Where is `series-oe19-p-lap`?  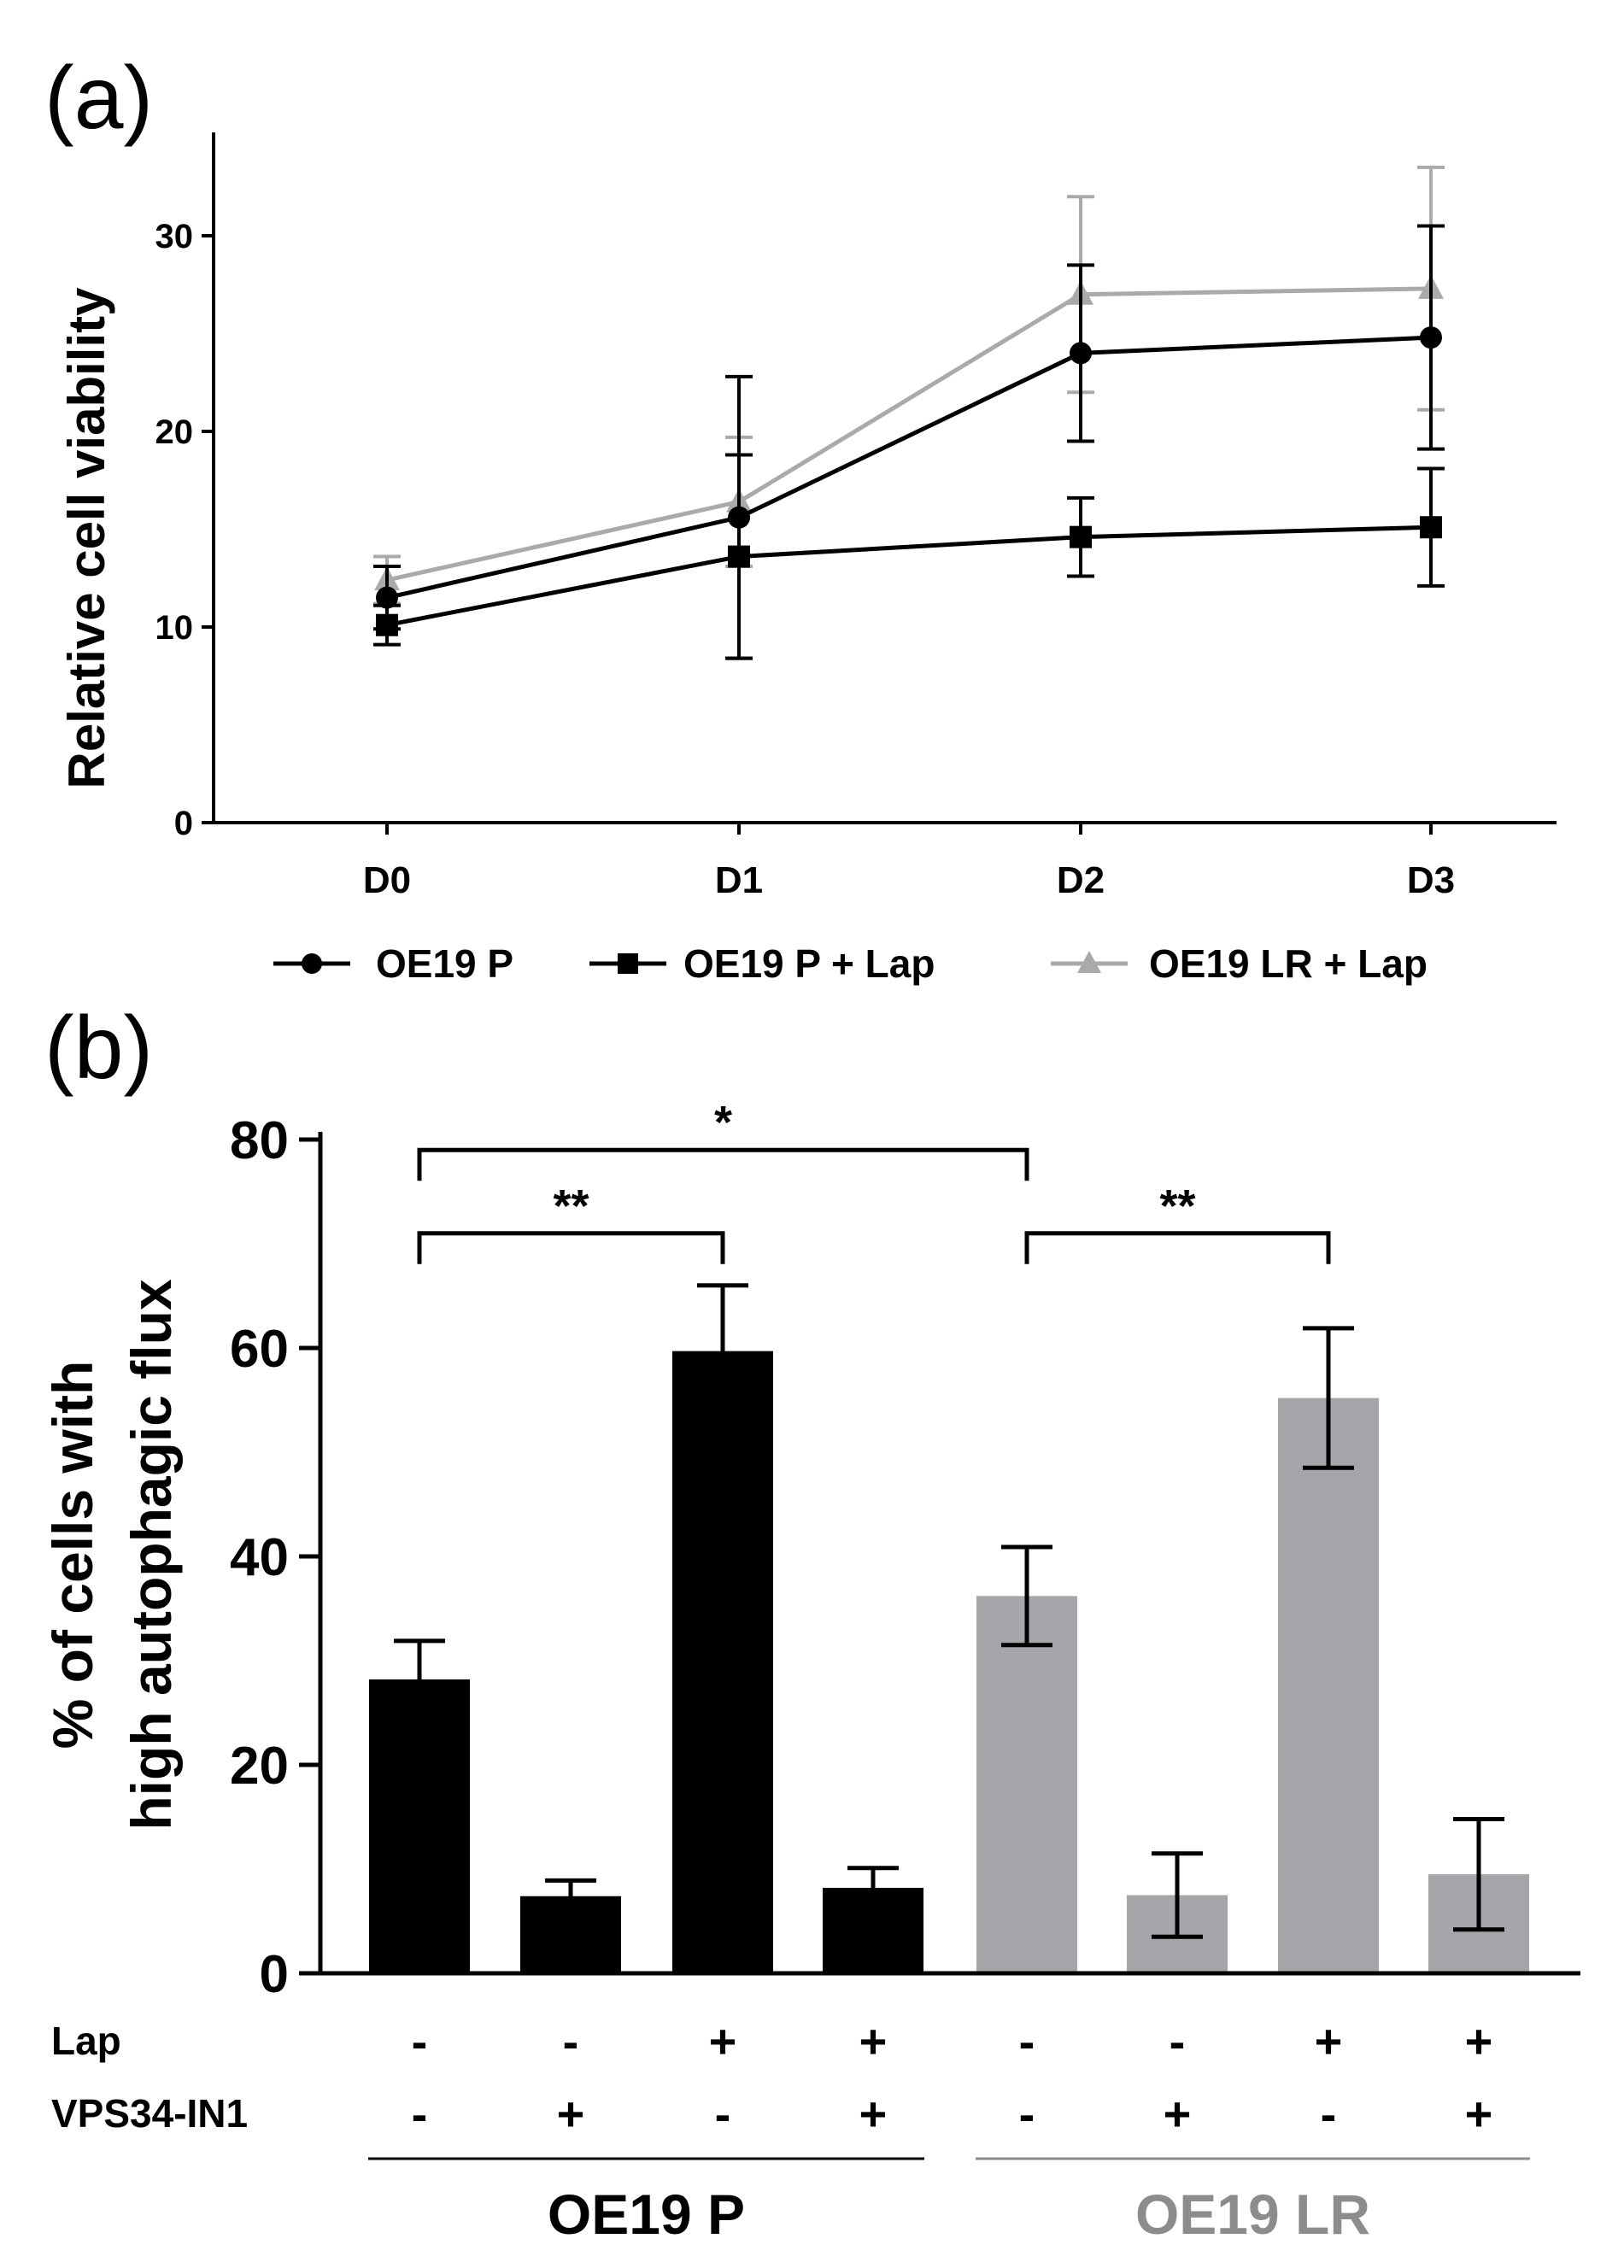 series-oe19-p-lap is located at coordinates (909, 556).